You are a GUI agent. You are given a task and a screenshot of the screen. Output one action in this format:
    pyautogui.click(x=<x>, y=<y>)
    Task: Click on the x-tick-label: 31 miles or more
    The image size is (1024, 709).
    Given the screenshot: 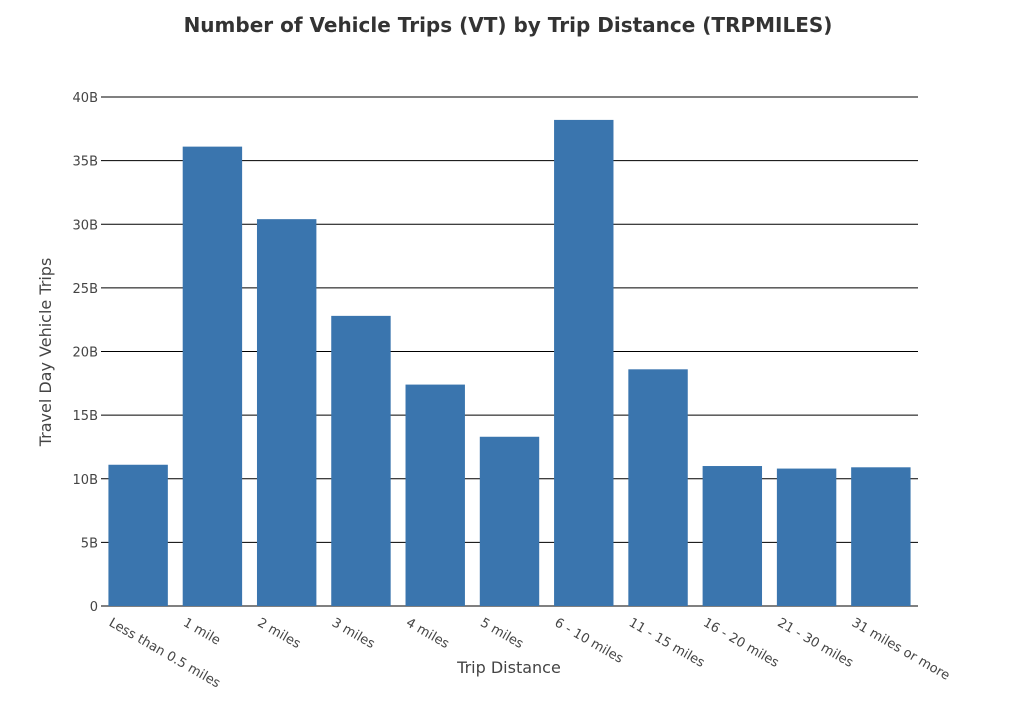 What is the action you would take?
    pyautogui.click(x=900, y=649)
    